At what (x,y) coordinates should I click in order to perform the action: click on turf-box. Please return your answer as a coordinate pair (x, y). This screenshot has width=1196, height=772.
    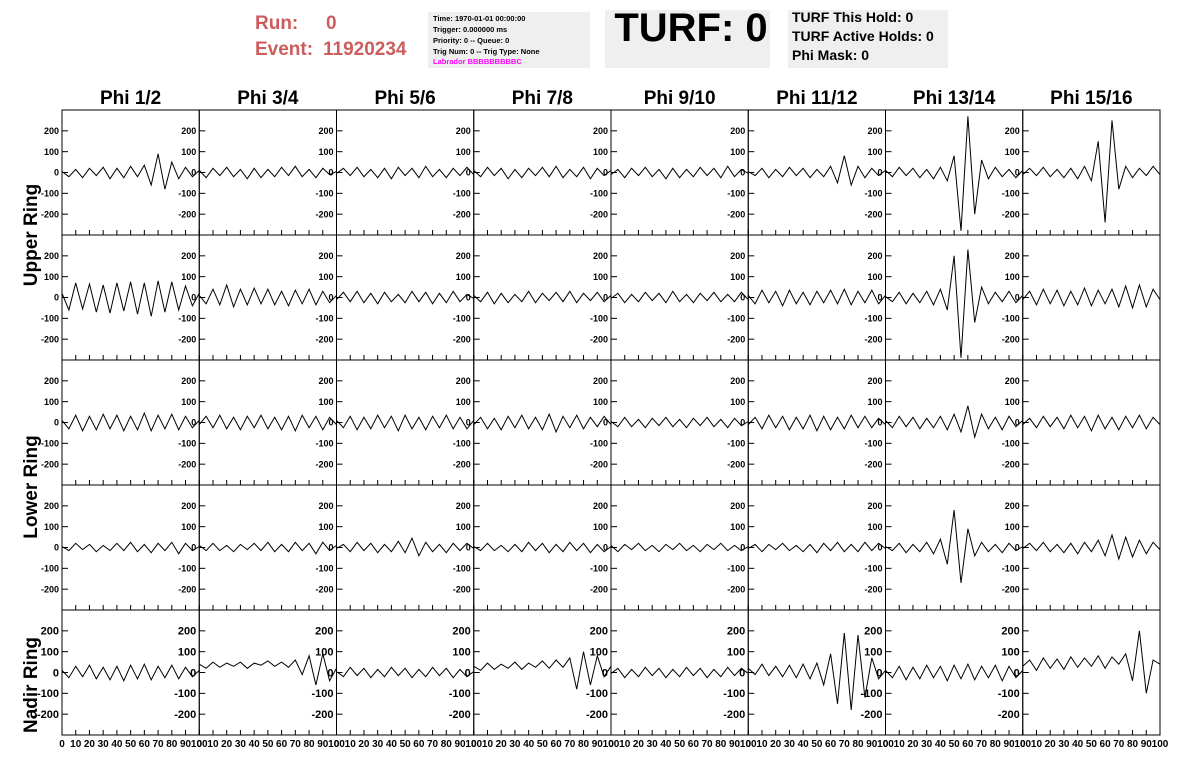
    Looking at the image, I should click on (687, 39).